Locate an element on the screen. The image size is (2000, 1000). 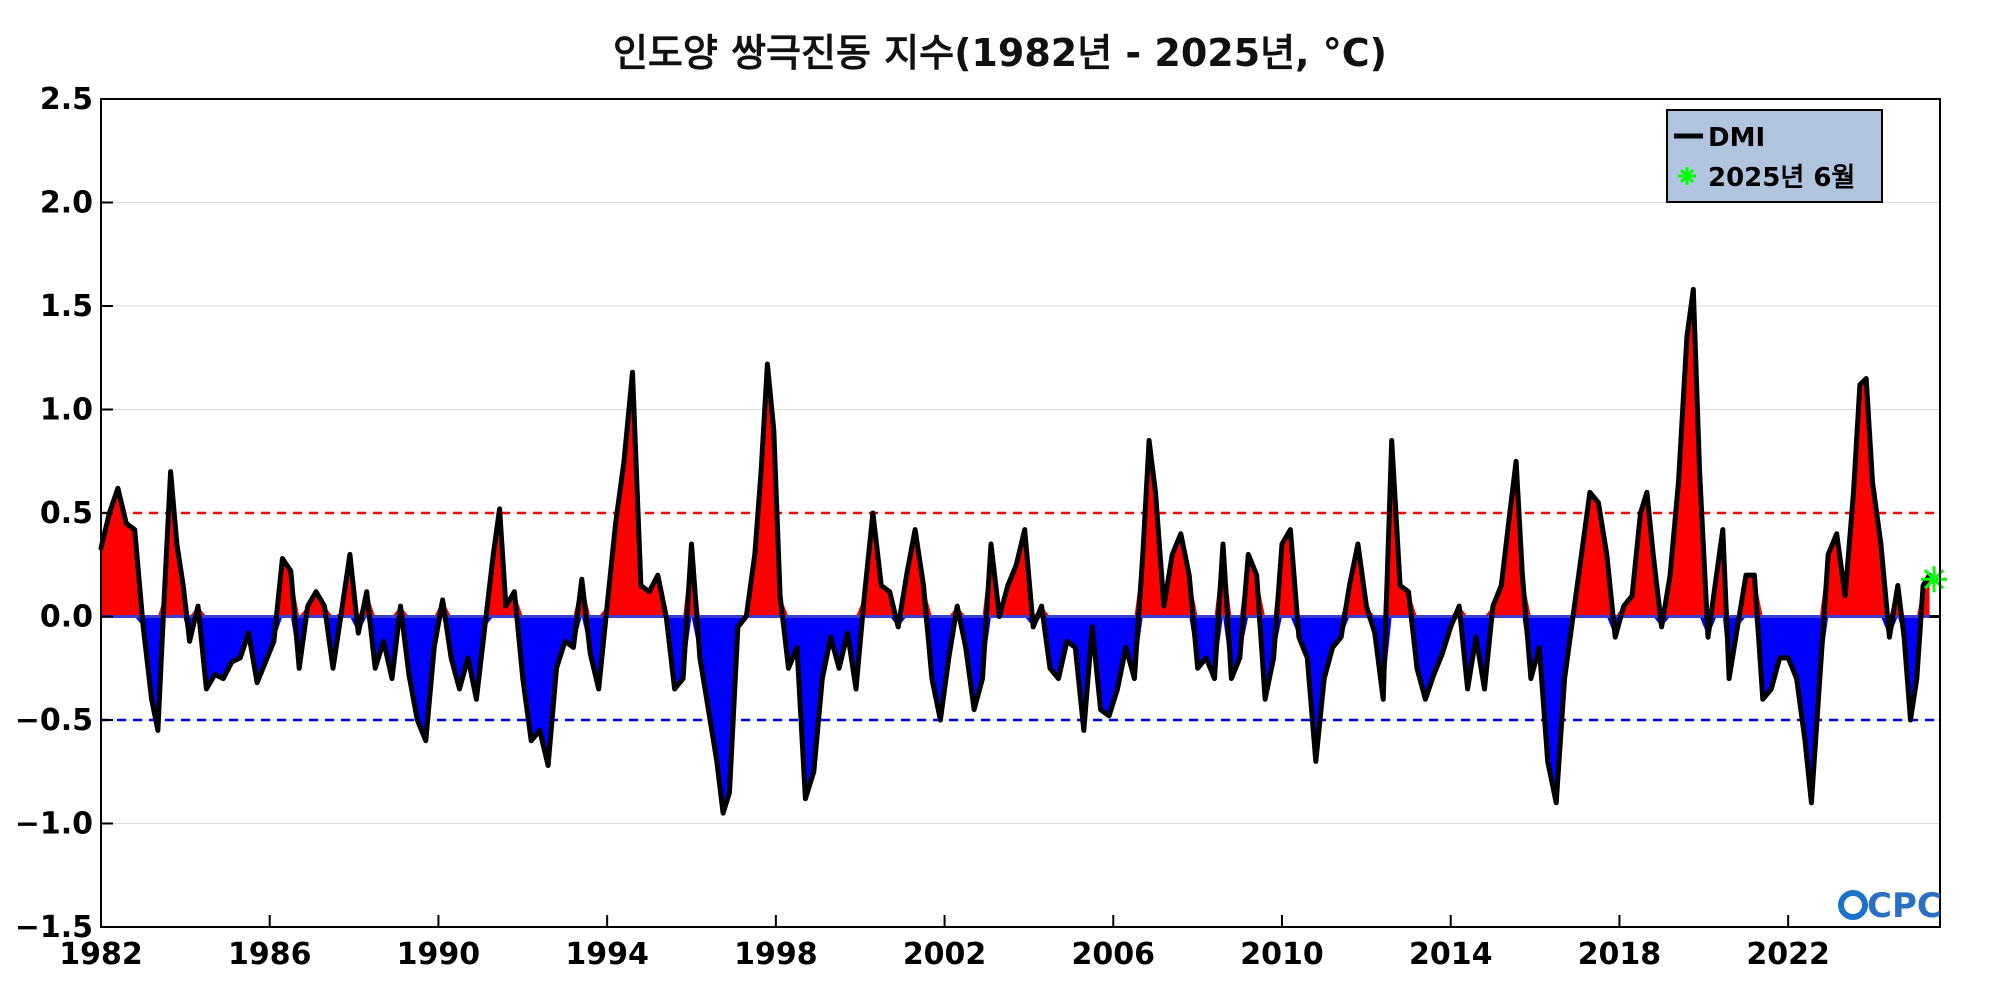
cpc-logo: CPC is located at coordinates (1890, 906).